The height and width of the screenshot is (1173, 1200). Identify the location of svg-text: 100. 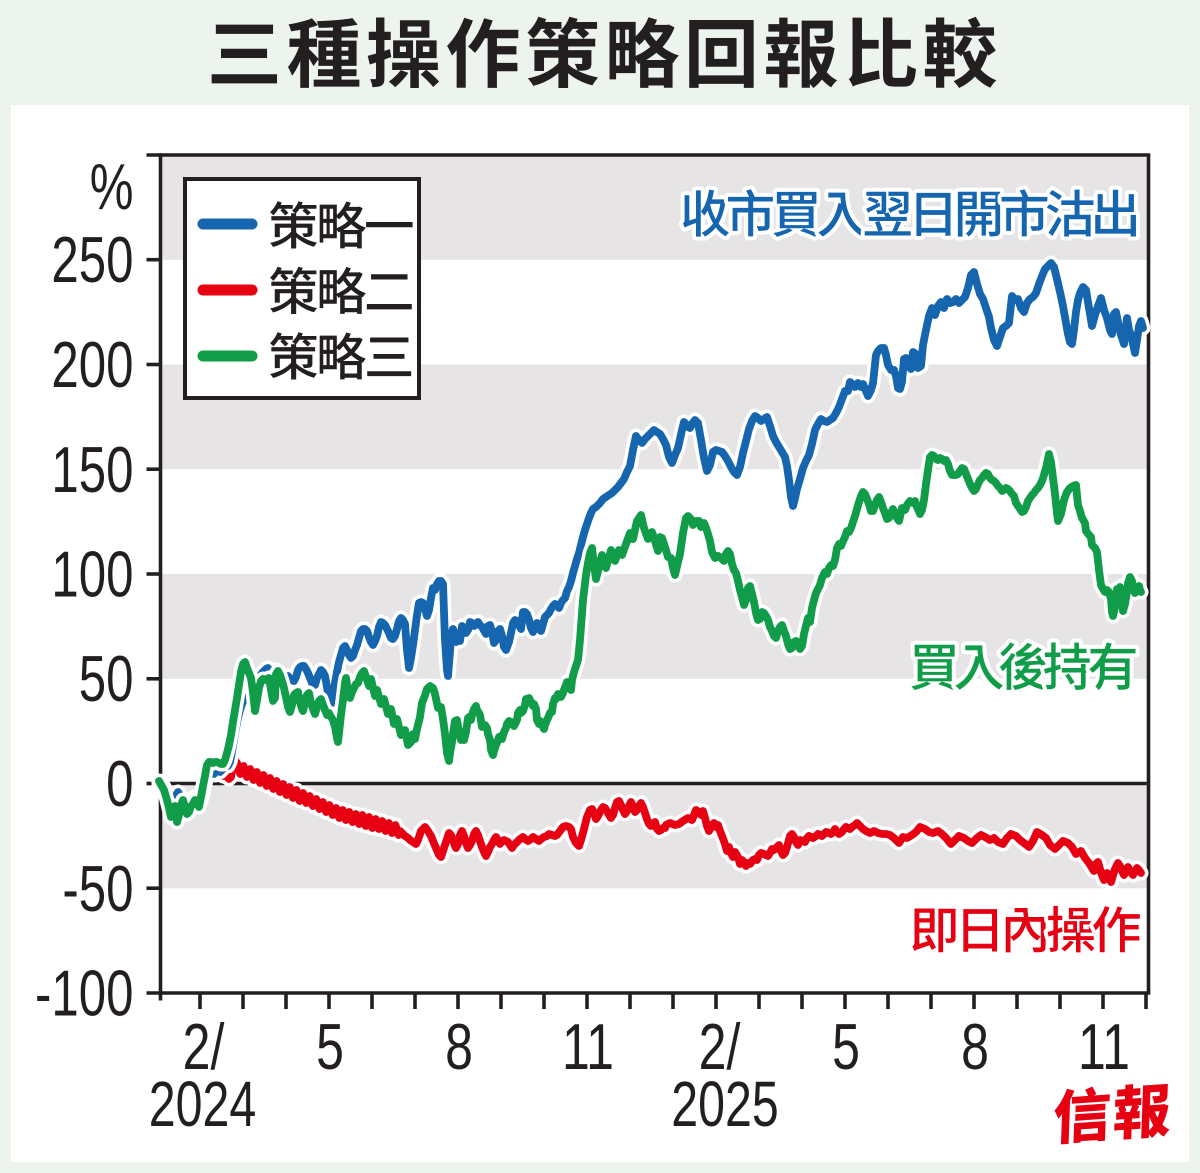
(92, 575).